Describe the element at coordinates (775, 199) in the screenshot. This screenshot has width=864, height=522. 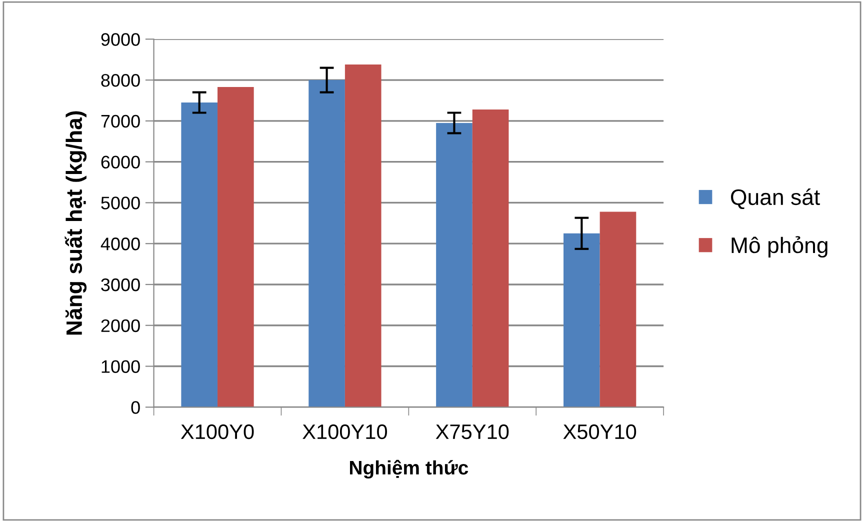
I see `legend-label: Quan sát` at that location.